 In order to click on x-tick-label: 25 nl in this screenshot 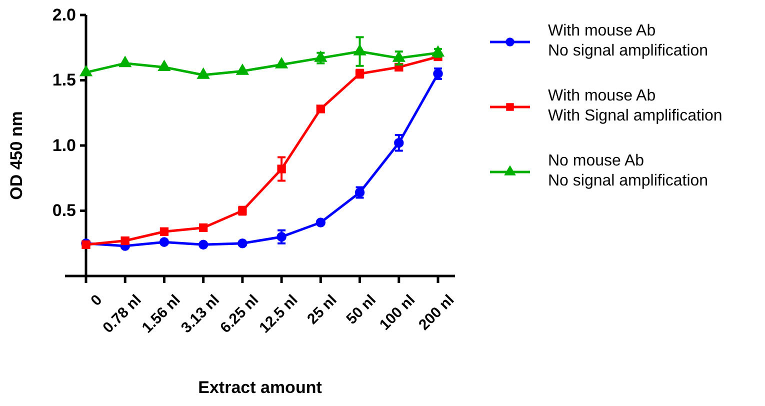, I will do `click(322, 310)`.